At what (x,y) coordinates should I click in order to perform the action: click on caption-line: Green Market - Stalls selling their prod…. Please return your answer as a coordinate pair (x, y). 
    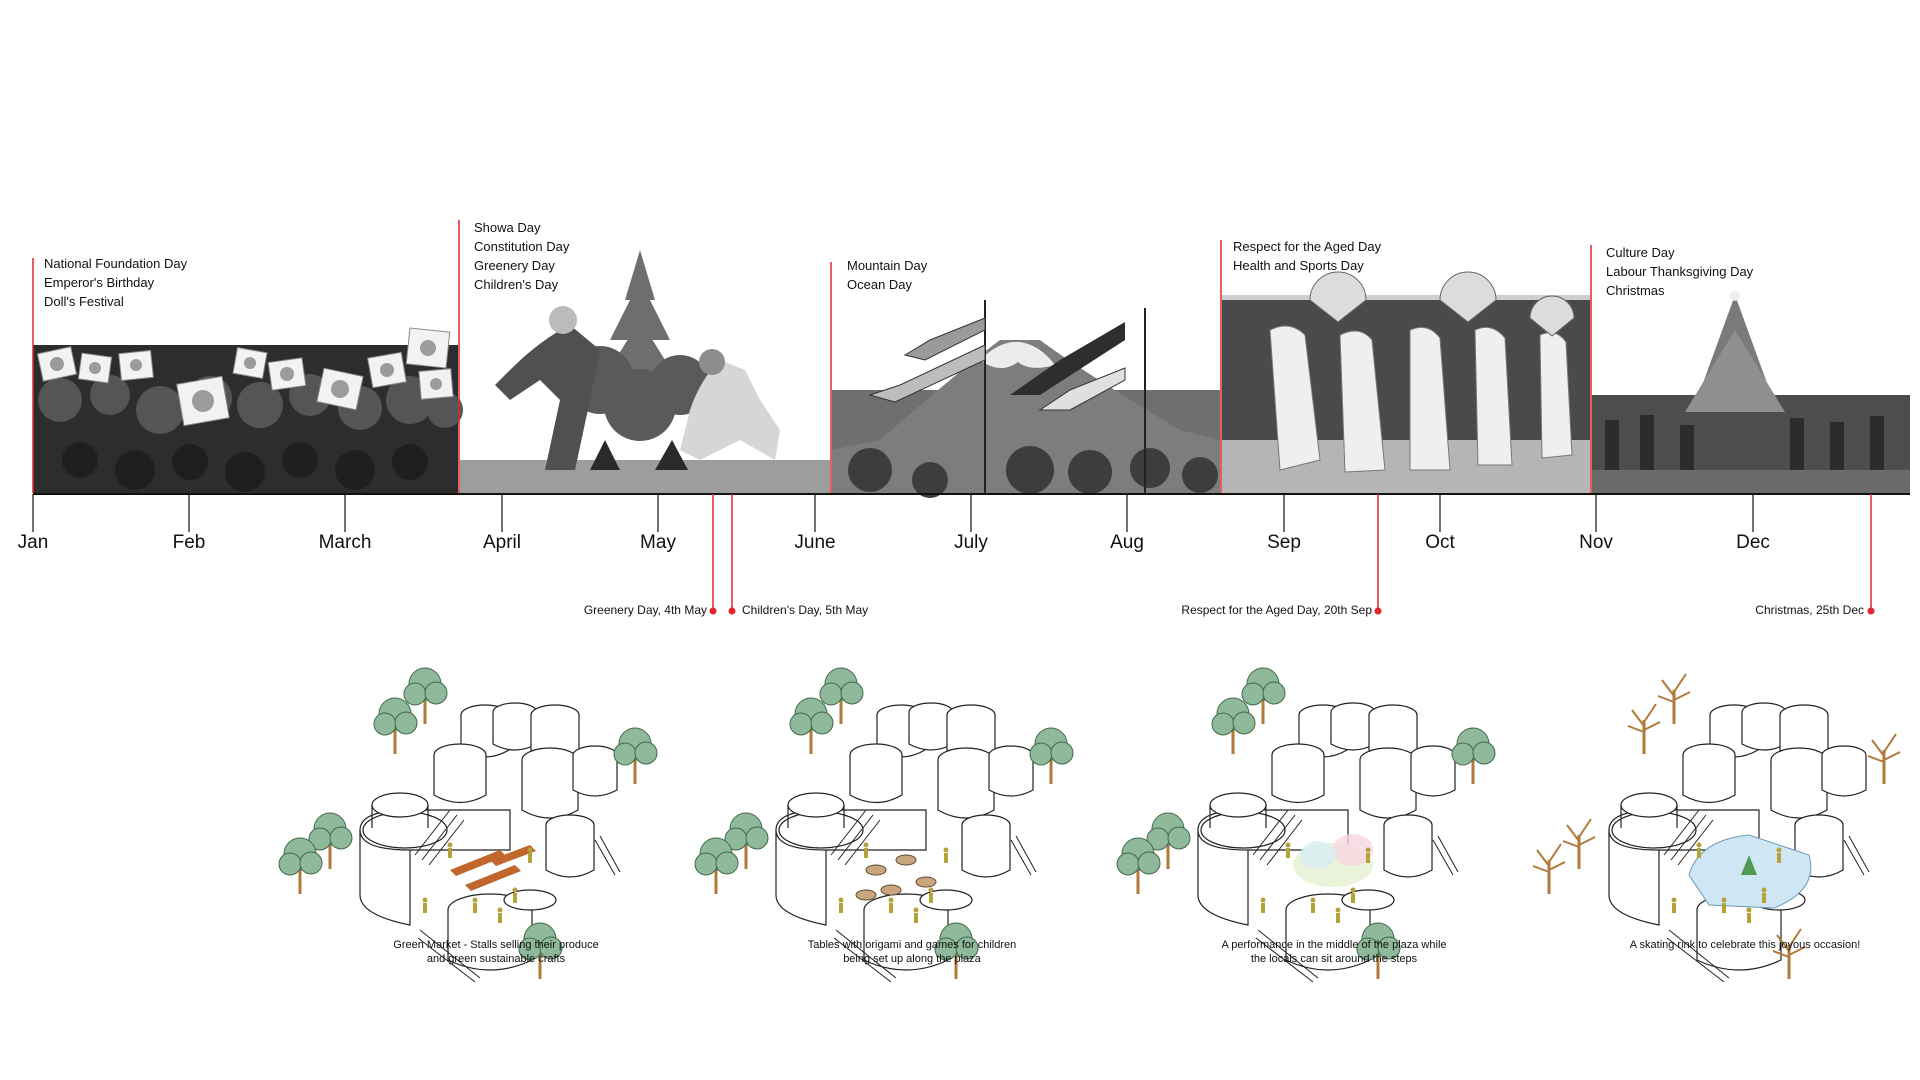
    Looking at the image, I should click on (496, 945).